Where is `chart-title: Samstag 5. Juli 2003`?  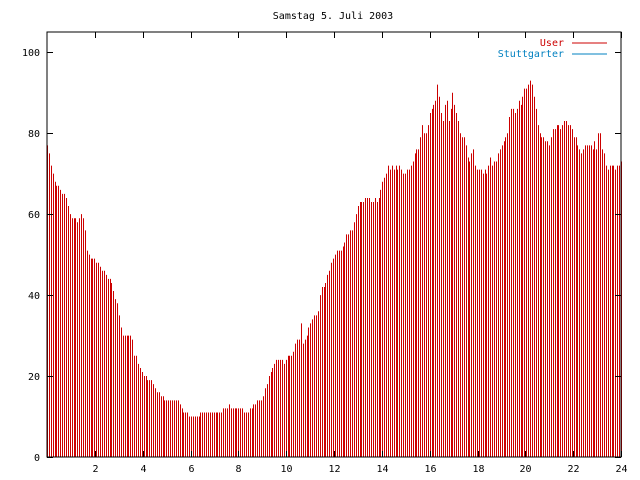
chart-title: Samstag 5. Juli 2003 is located at coordinates (333, 16).